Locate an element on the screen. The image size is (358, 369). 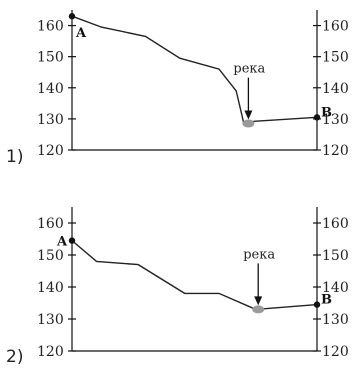
profile-line is located at coordinates (194, 275).